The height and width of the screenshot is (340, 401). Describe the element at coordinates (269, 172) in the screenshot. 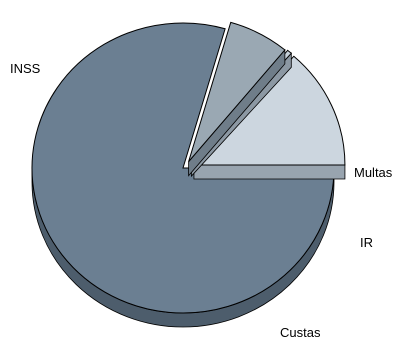

I see `slice-edge-multas` at that location.